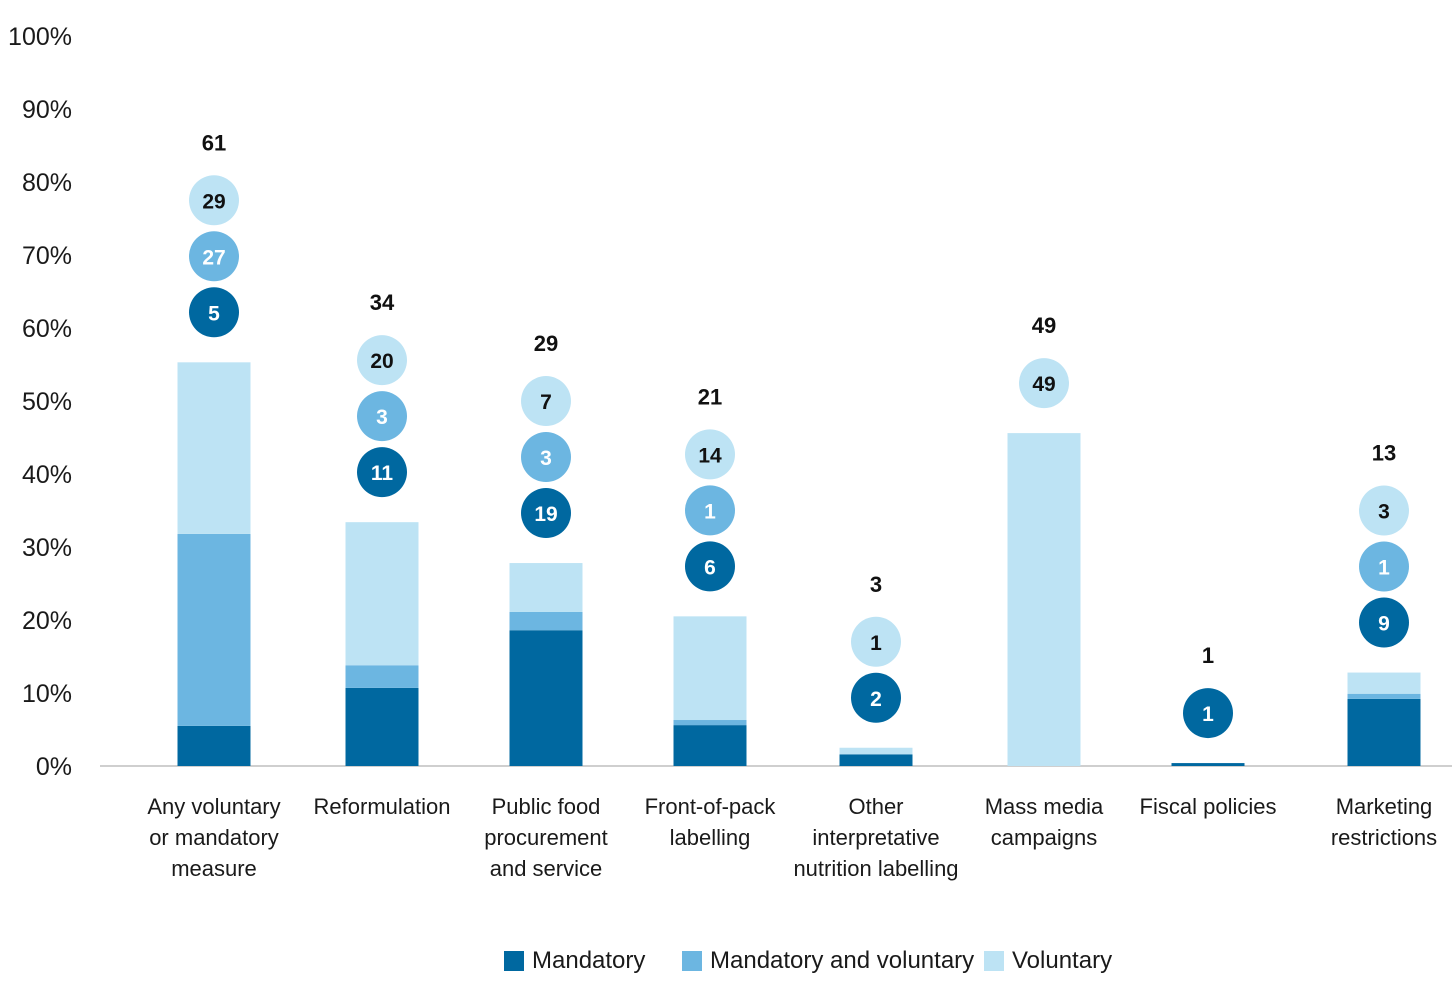  I want to click on y-tick-label: 60%, so click(47, 329).